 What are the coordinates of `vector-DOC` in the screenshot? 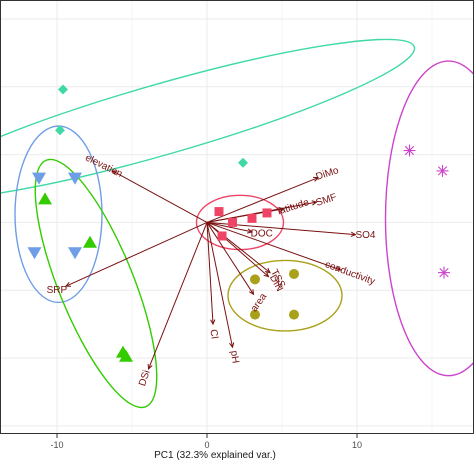 It's located at (229, 227).